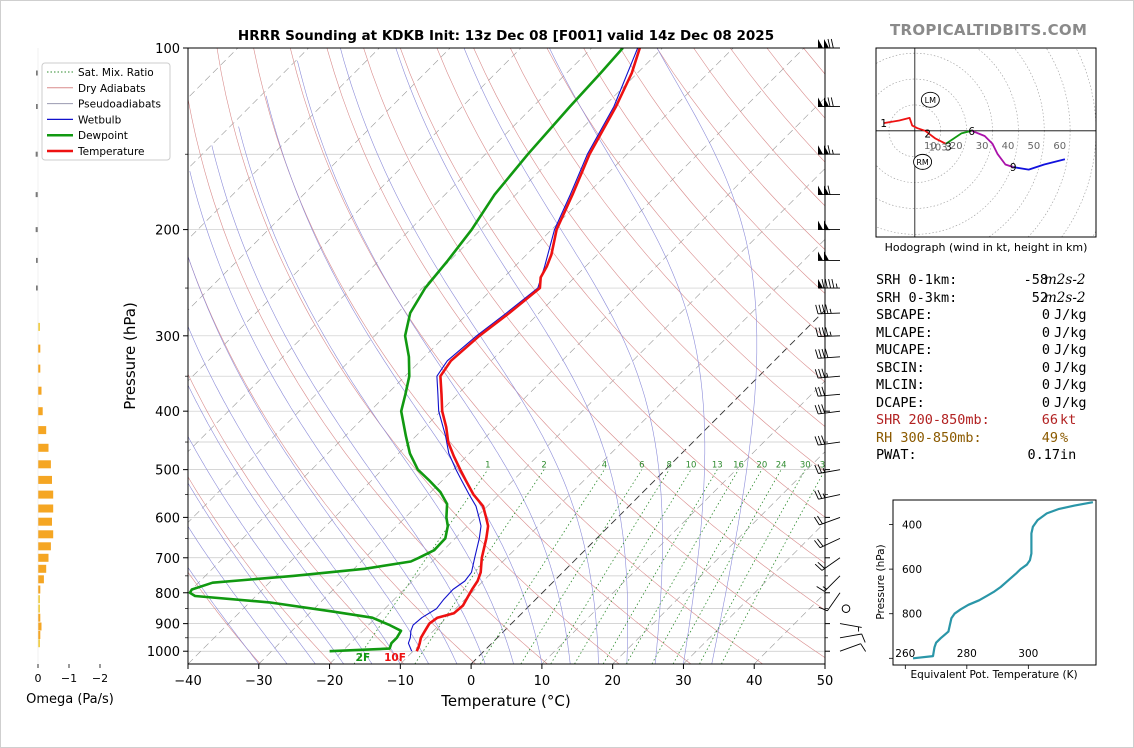 This screenshot has width=1134, height=748. Describe the element at coordinates (111, 152) in the screenshot. I see `legend-entry: Temperature` at that location.